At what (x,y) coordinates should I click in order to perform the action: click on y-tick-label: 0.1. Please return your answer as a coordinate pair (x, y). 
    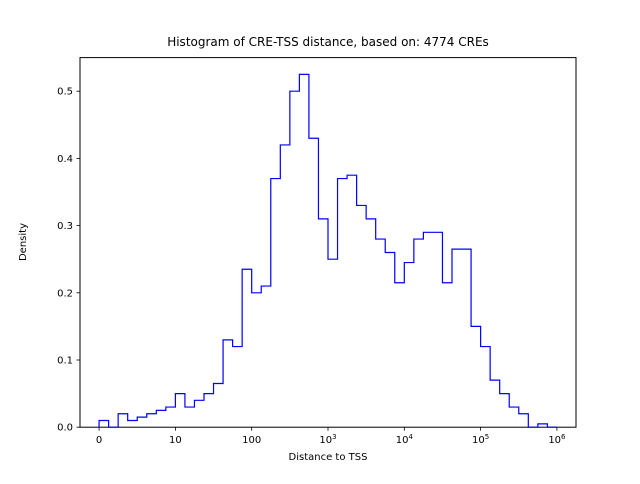
    Looking at the image, I should click on (65, 361).